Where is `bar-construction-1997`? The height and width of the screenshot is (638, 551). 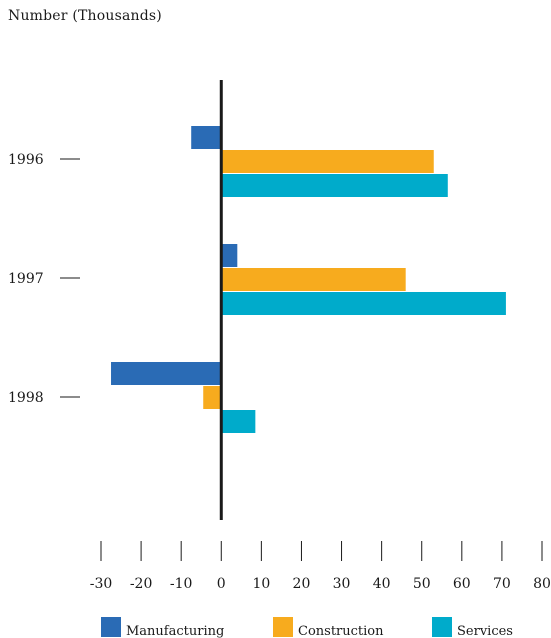
bar-construction-1997 is located at coordinates (313, 279).